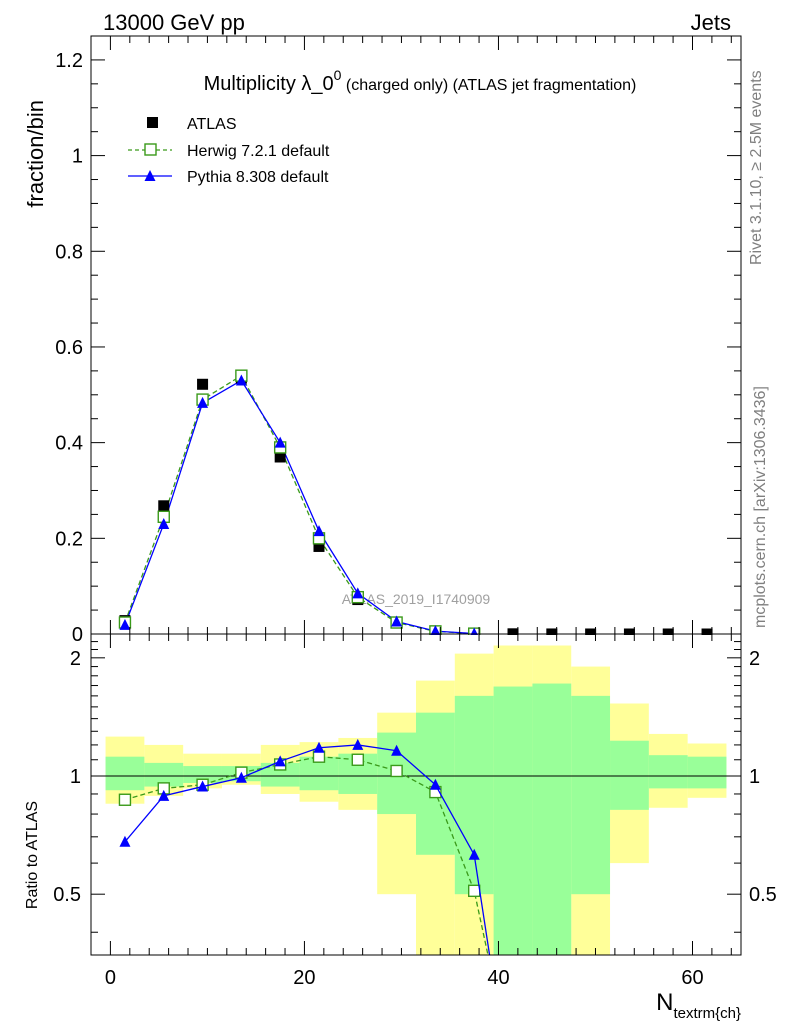  What do you see at coordinates (110, 978) in the screenshot?
I see `x-tick-label: 0` at bounding box center [110, 978].